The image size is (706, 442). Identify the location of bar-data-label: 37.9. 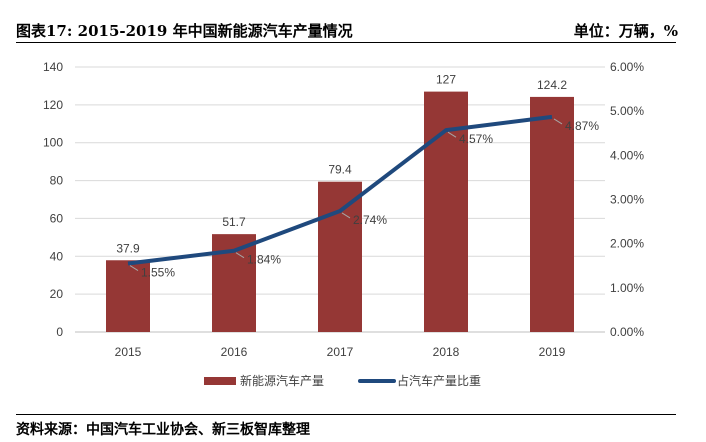
(128, 248).